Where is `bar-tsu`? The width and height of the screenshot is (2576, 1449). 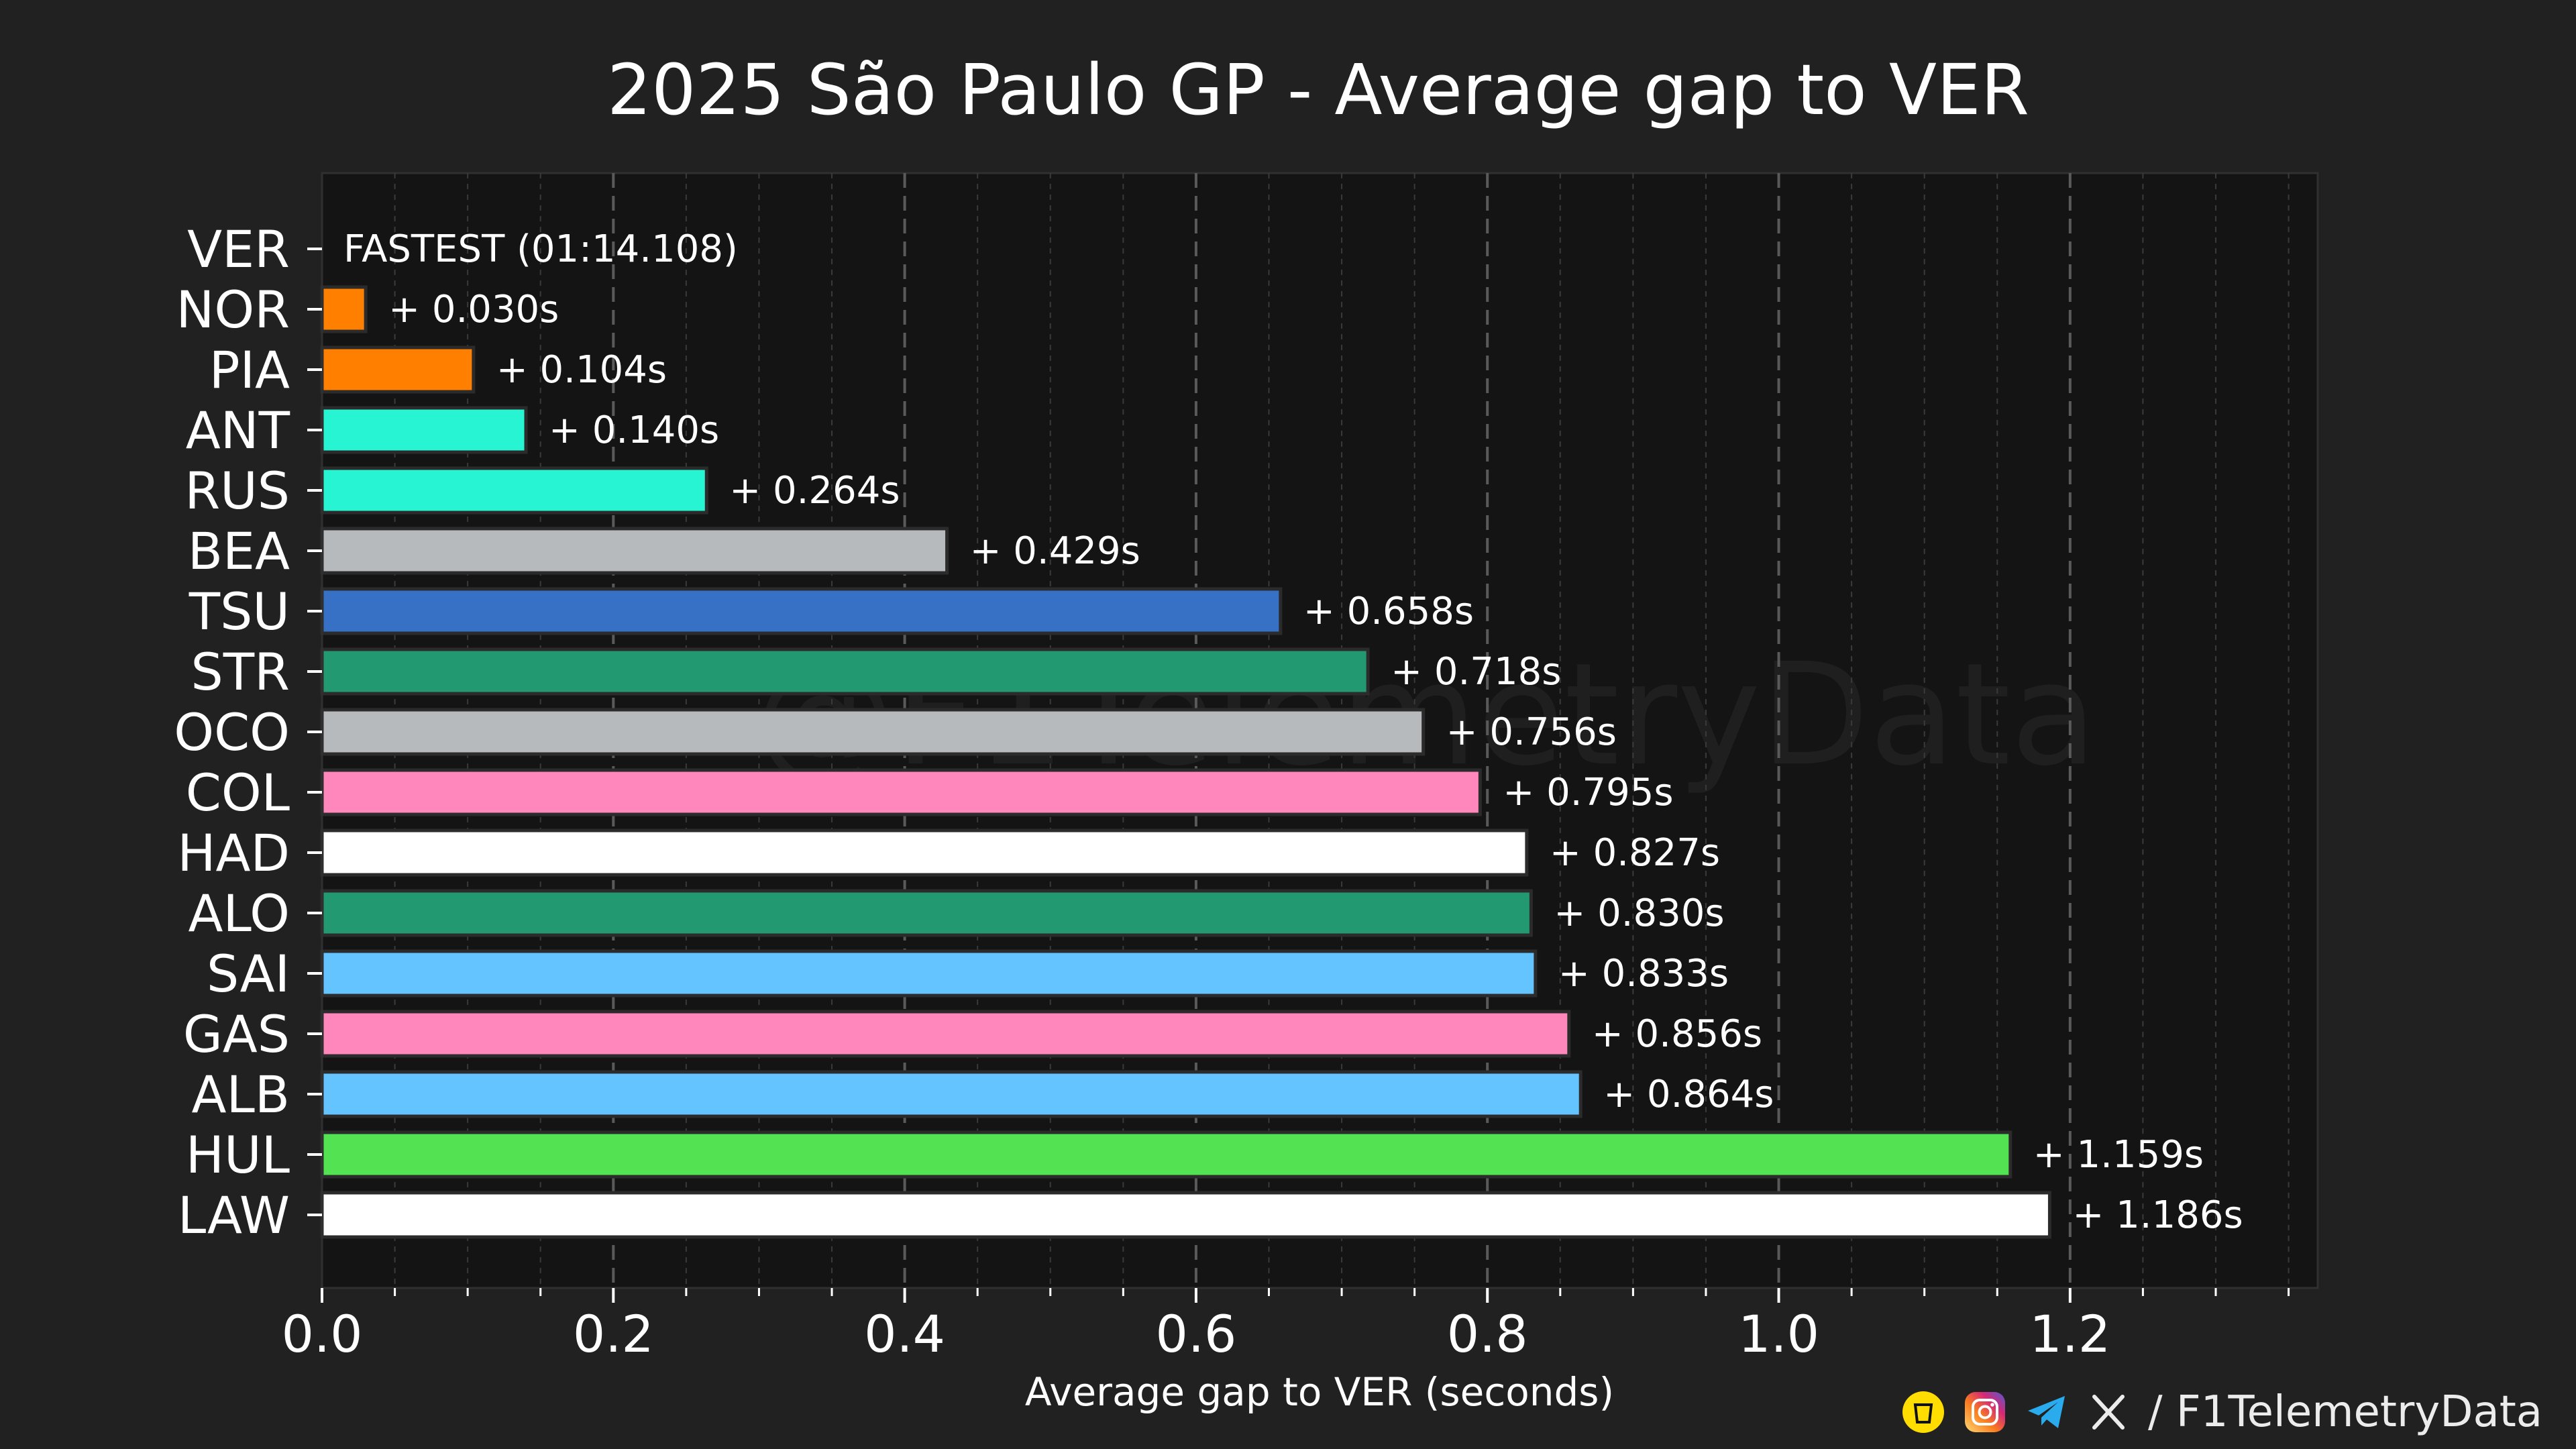
bar-tsu is located at coordinates (801, 611).